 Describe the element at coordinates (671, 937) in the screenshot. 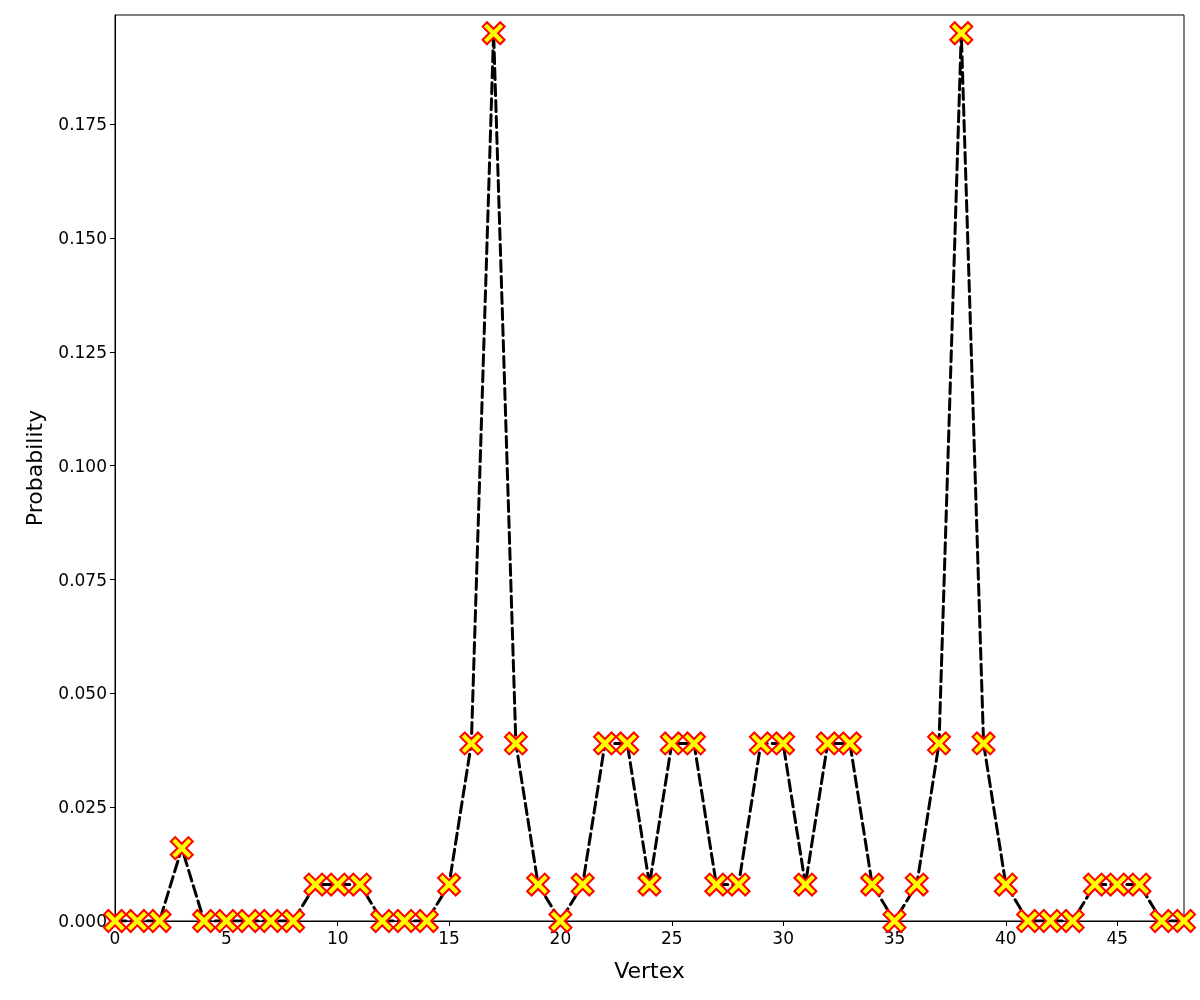

I see `x-tick-label: 25` at that location.